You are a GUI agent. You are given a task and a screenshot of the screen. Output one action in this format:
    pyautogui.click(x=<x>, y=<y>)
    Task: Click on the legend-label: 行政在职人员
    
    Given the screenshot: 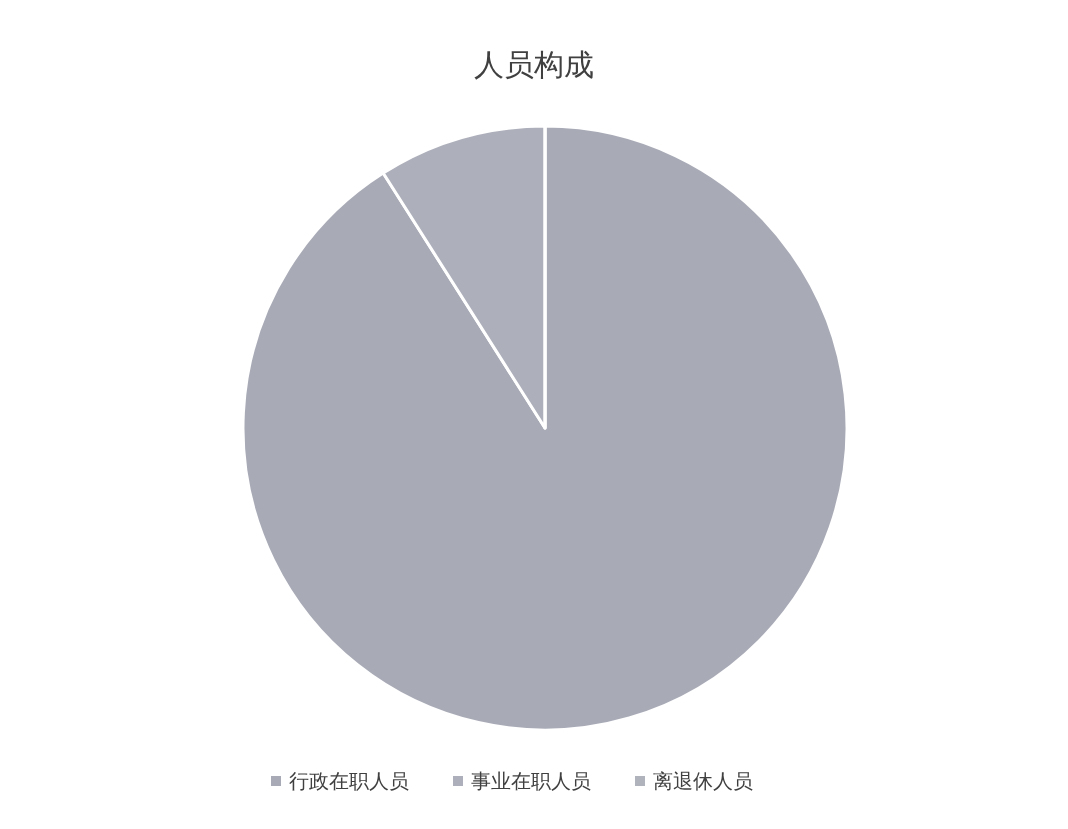 What is the action you would take?
    pyautogui.click(x=349, y=781)
    